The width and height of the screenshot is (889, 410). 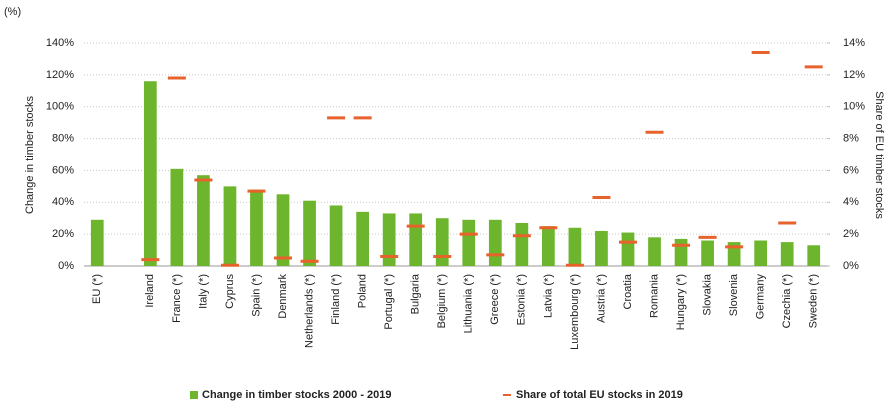 What do you see at coordinates (283, 296) in the screenshot?
I see `x-tick-label: Denmark` at bounding box center [283, 296].